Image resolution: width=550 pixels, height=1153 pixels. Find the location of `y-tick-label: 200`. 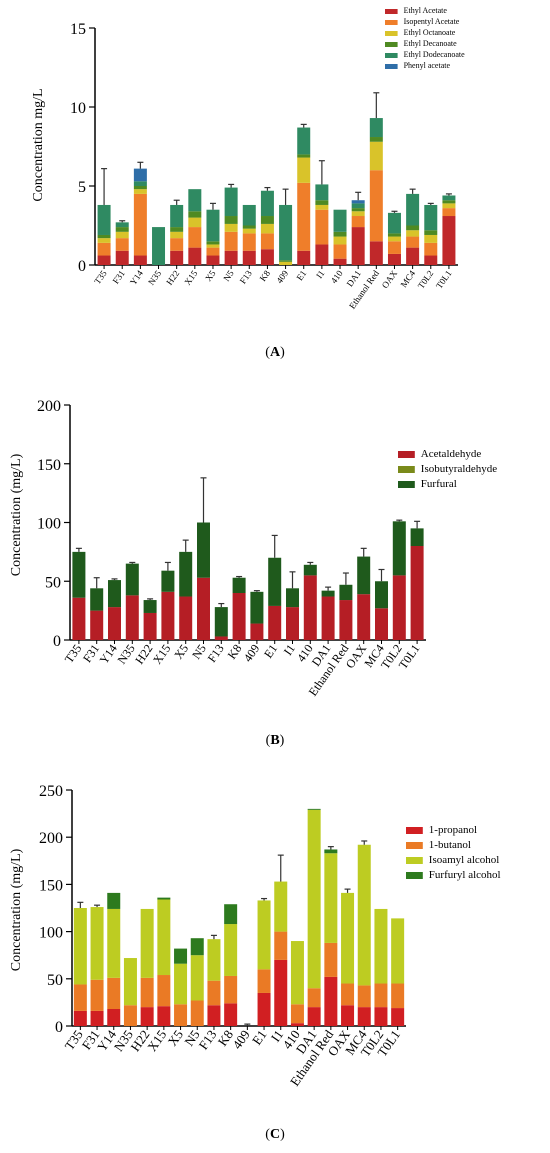

y-tick-label: 200 is located at coordinates (49, 406).